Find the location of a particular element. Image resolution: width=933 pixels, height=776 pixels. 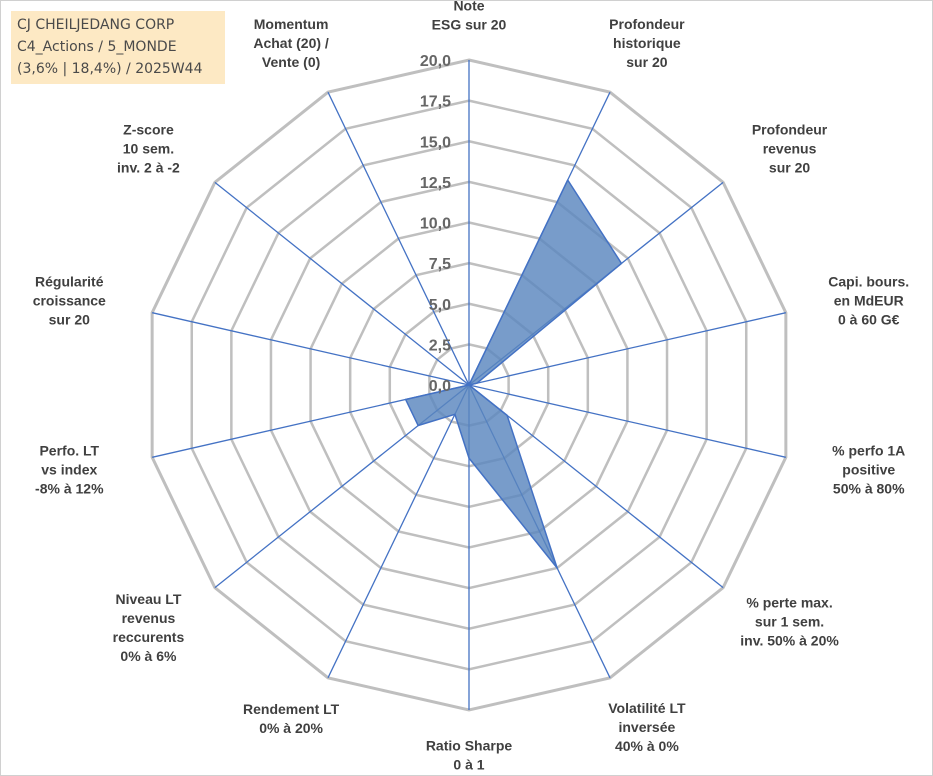

axis-label: en MdEUR is located at coordinates (869, 301).